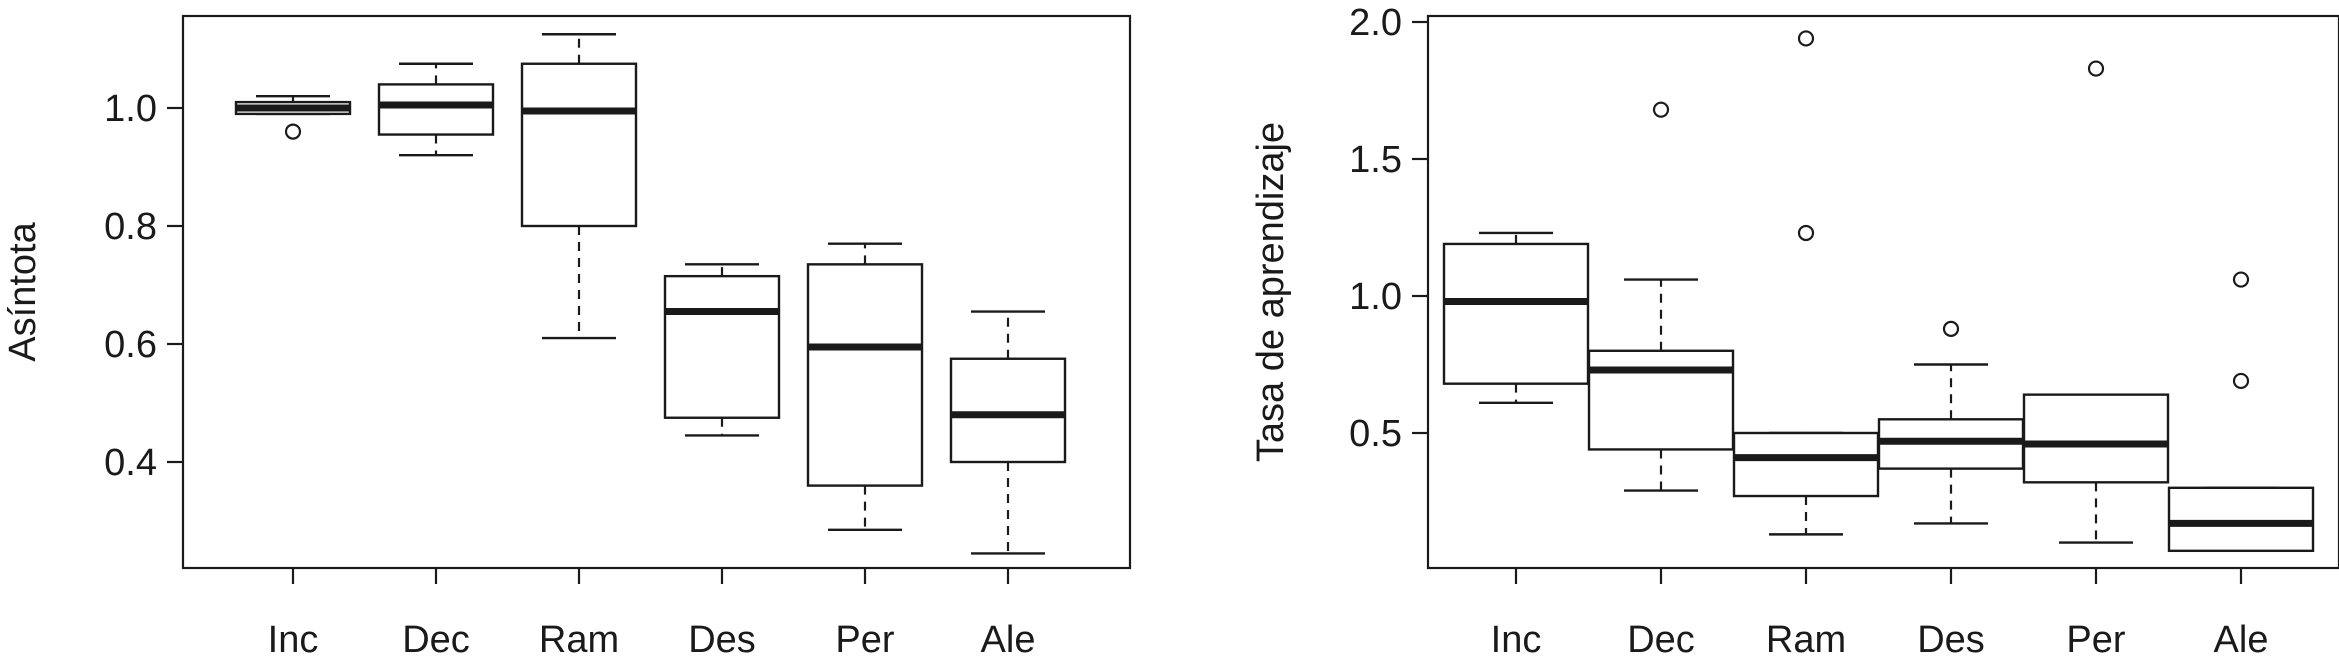  What do you see at coordinates (1375, 434) in the screenshot?
I see `y-tick-label: 0.5` at bounding box center [1375, 434].